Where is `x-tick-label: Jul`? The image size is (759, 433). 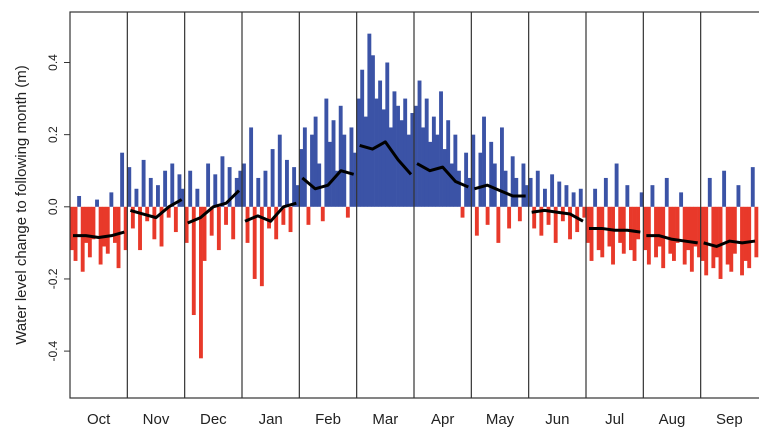 x-tick-label: Jul is located at coordinates (614, 419).